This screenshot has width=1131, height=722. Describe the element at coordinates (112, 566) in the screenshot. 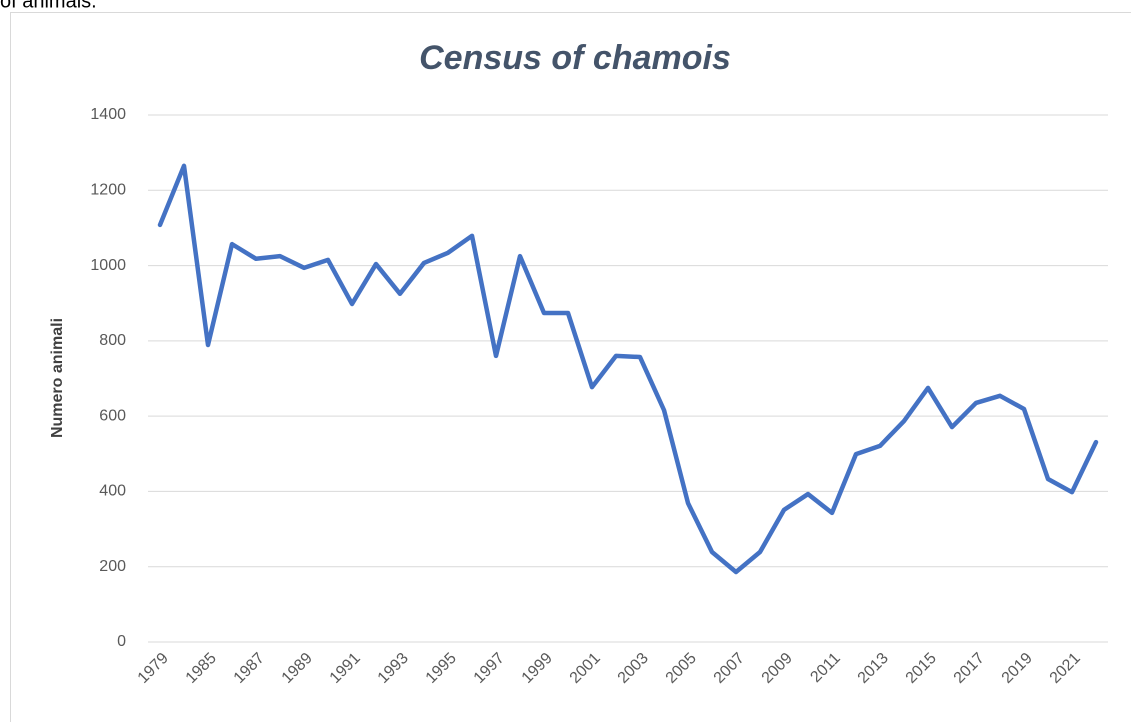

I see `y-tick-label: 200` at that location.